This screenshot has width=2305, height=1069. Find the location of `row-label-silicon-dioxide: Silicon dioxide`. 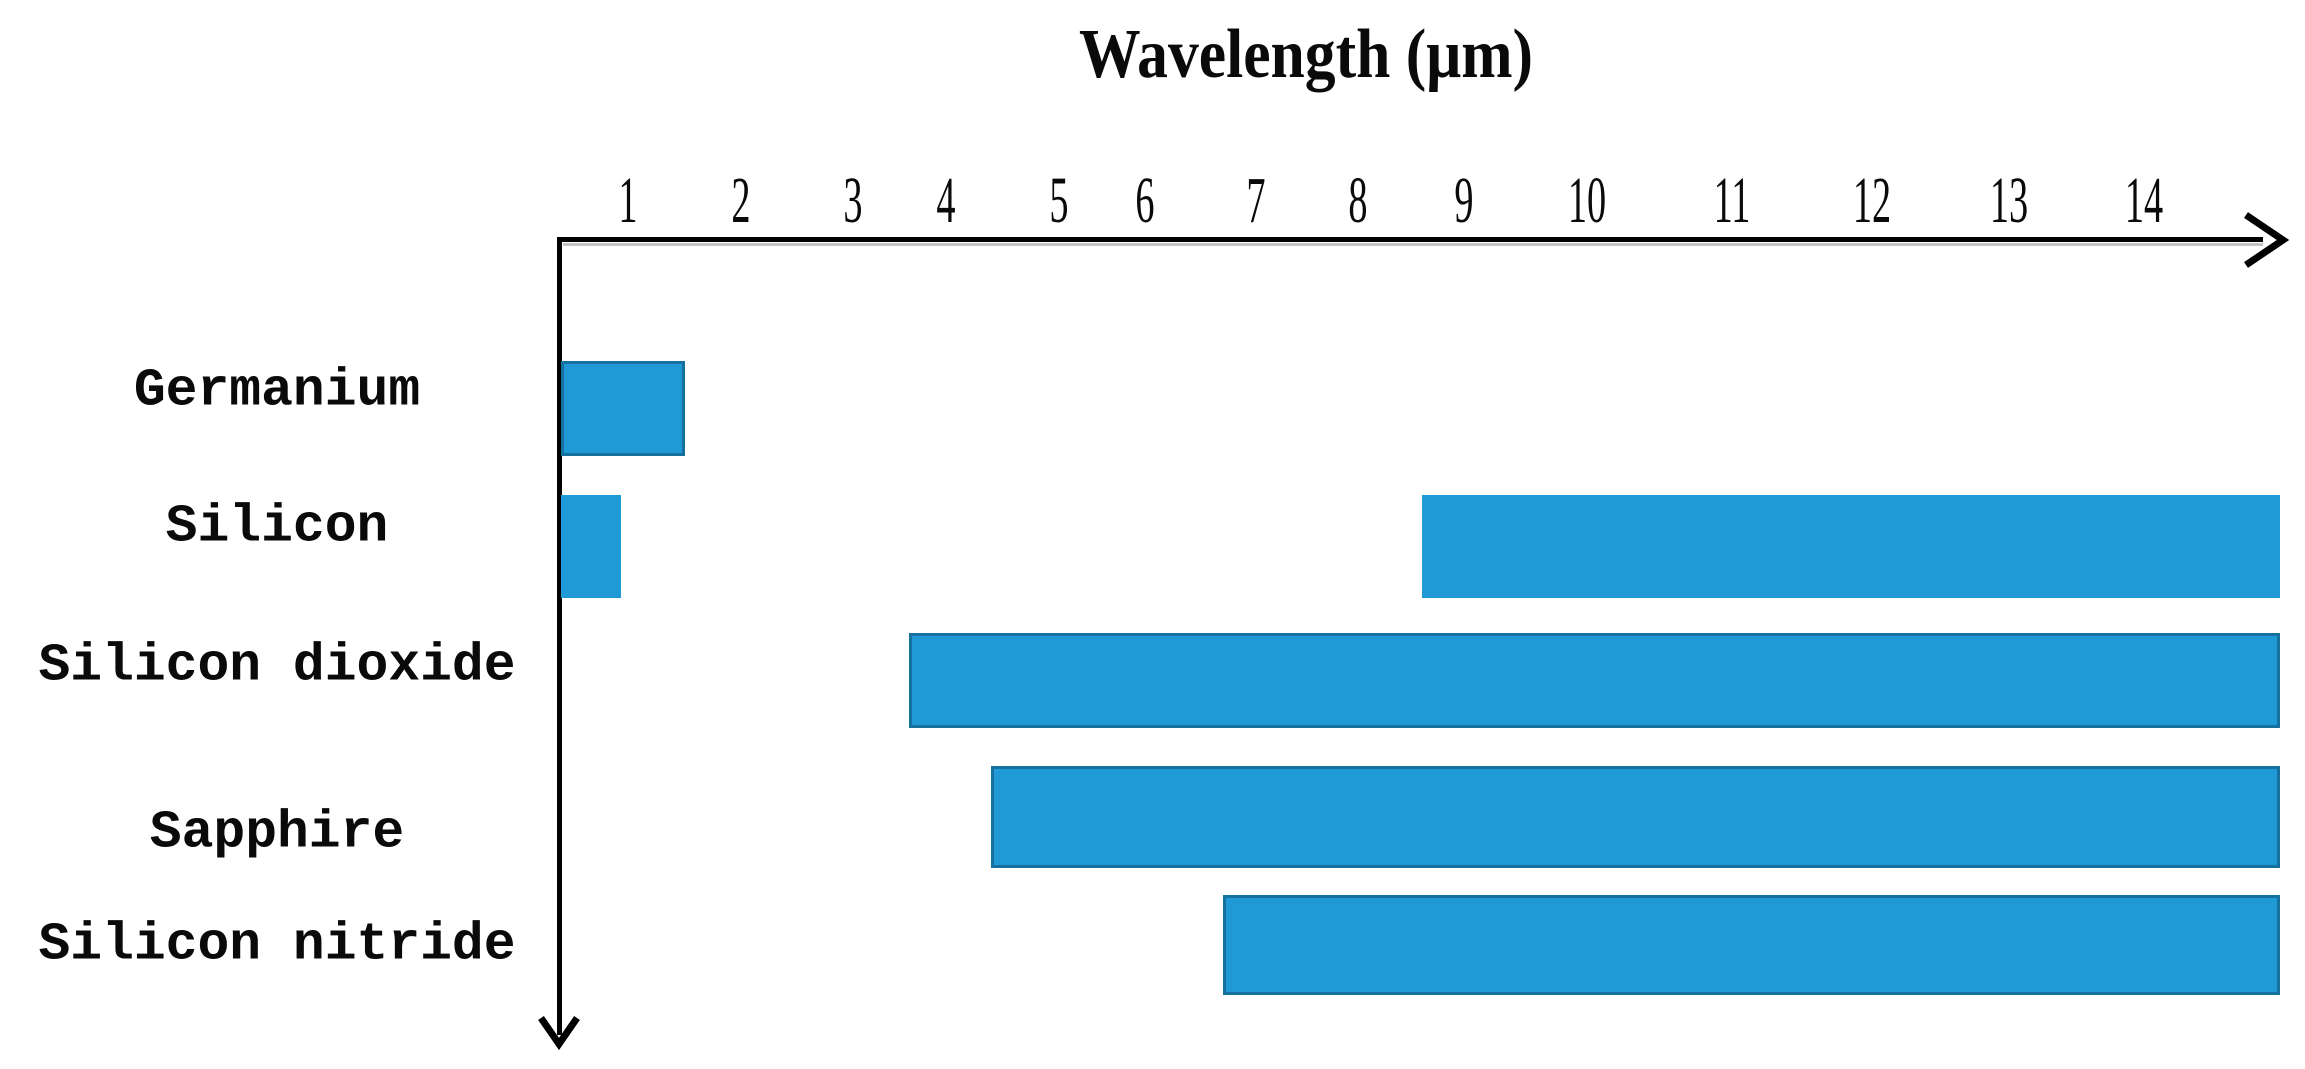

row-label-silicon-dioxide: Silicon dioxide is located at coordinates (277, 665).